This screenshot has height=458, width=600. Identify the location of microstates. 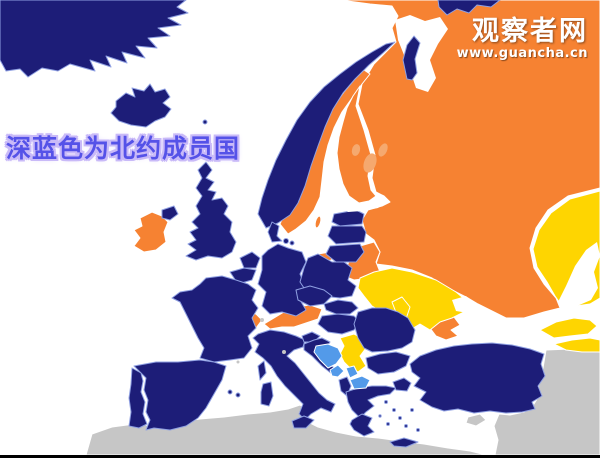
(261, 341).